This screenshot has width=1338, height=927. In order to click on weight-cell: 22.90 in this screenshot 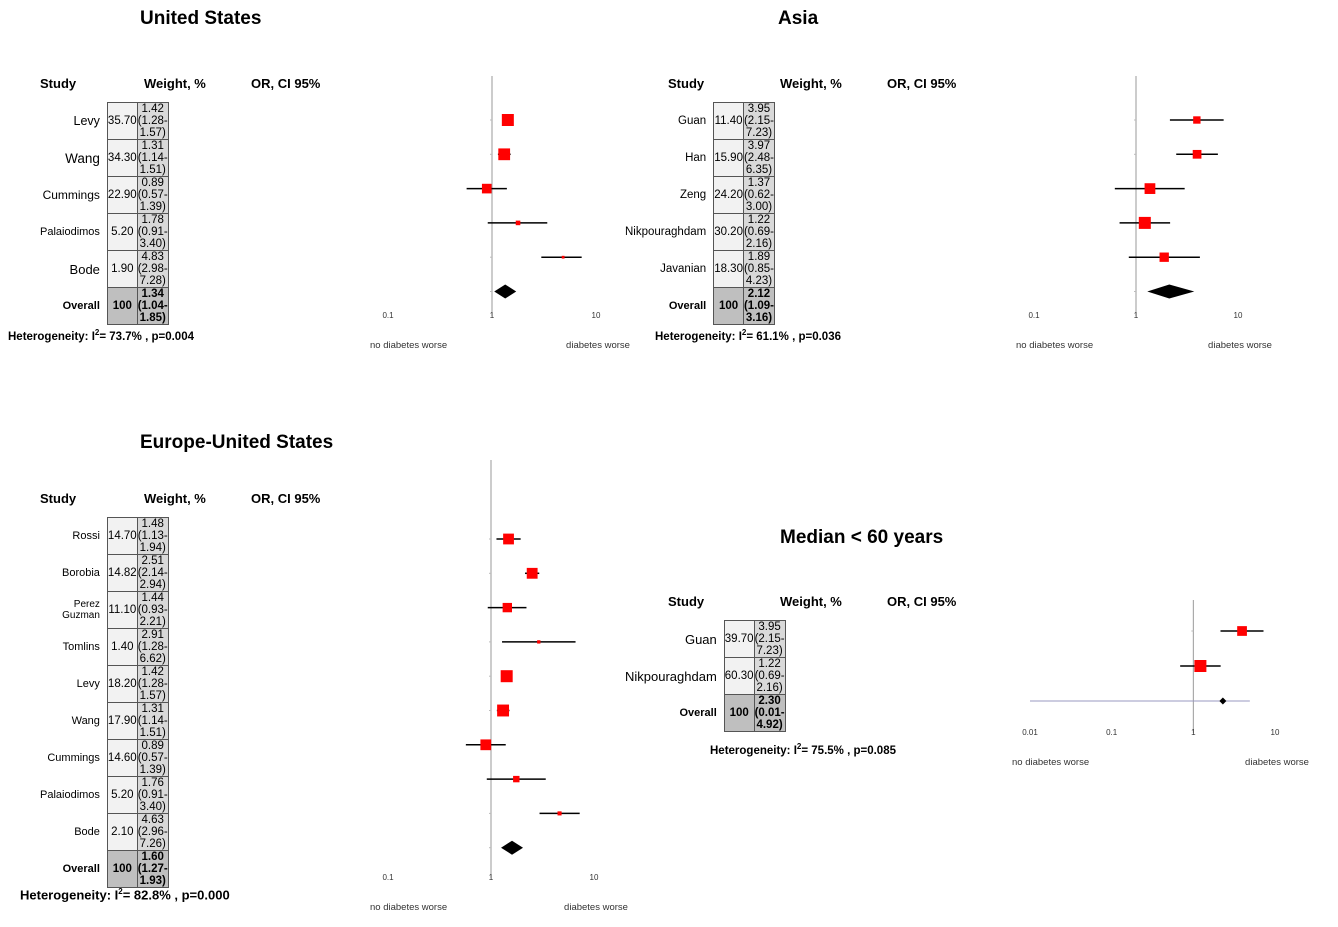, I will do `click(122, 195)`.